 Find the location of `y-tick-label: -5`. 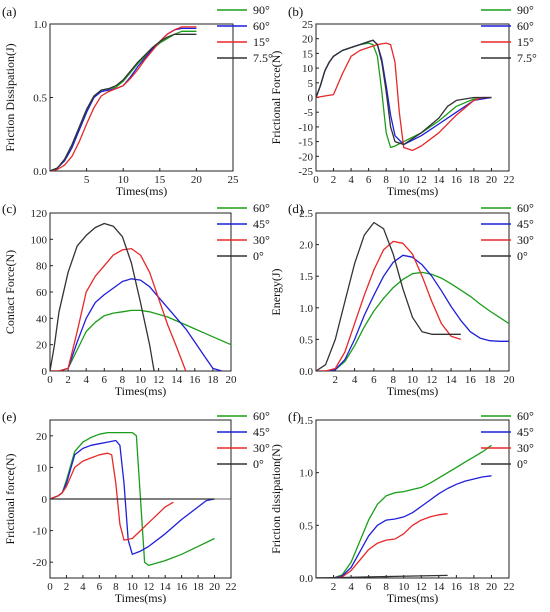

y-tick-label: -5 is located at coordinates (309, 113).